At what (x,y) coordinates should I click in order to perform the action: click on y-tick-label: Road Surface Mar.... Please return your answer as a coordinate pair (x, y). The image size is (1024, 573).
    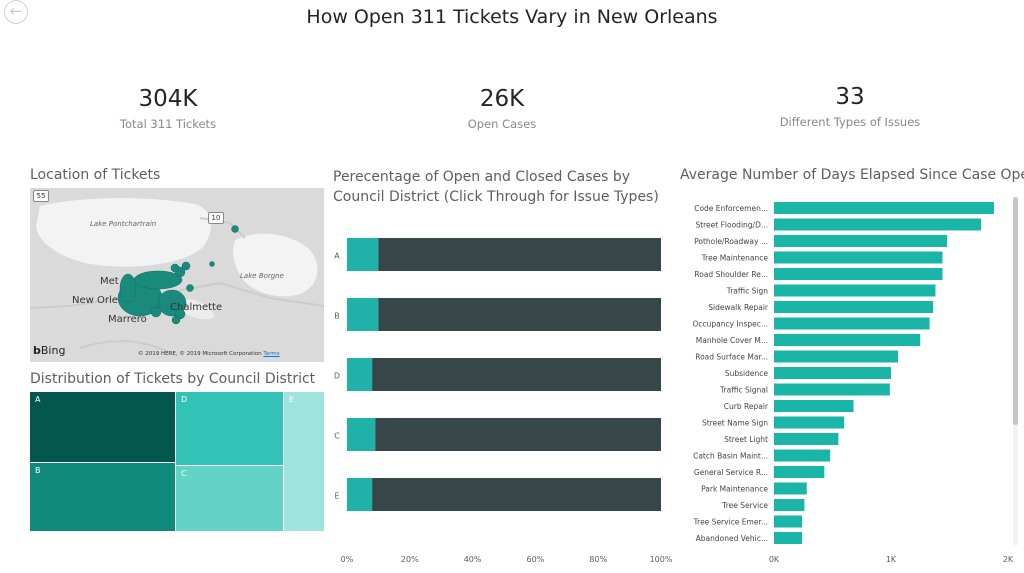
    Looking at the image, I should click on (731, 357).